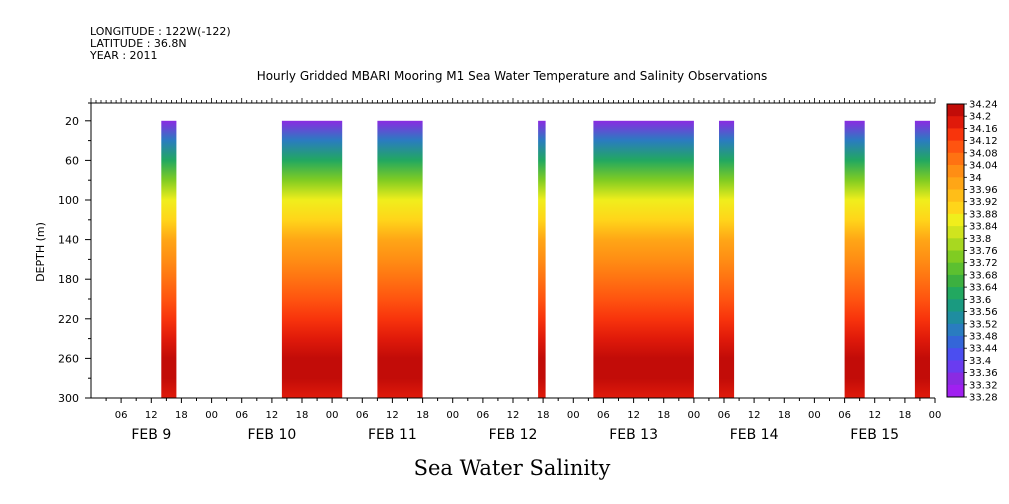 The image size is (1009, 504). What do you see at coordinates (72, 160) in the screenshot?
I see `y-tick-label: 60` at bounding box center [72, 160].